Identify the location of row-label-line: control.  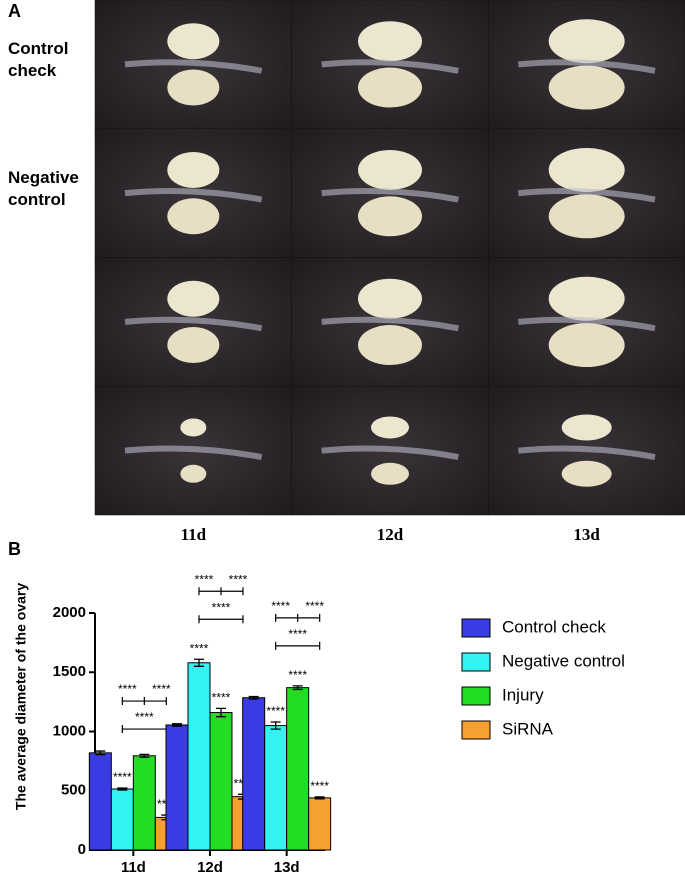
(37, 199).